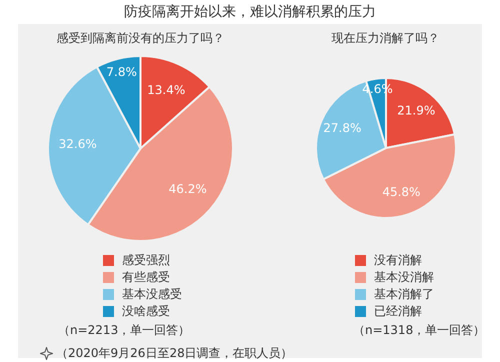 The width and height of the screenshot is (500, 362). What do you see at coordinates (166, 89) in the screenshot?
I see `data-label: 13.4%` at bounding box center [166, 89].